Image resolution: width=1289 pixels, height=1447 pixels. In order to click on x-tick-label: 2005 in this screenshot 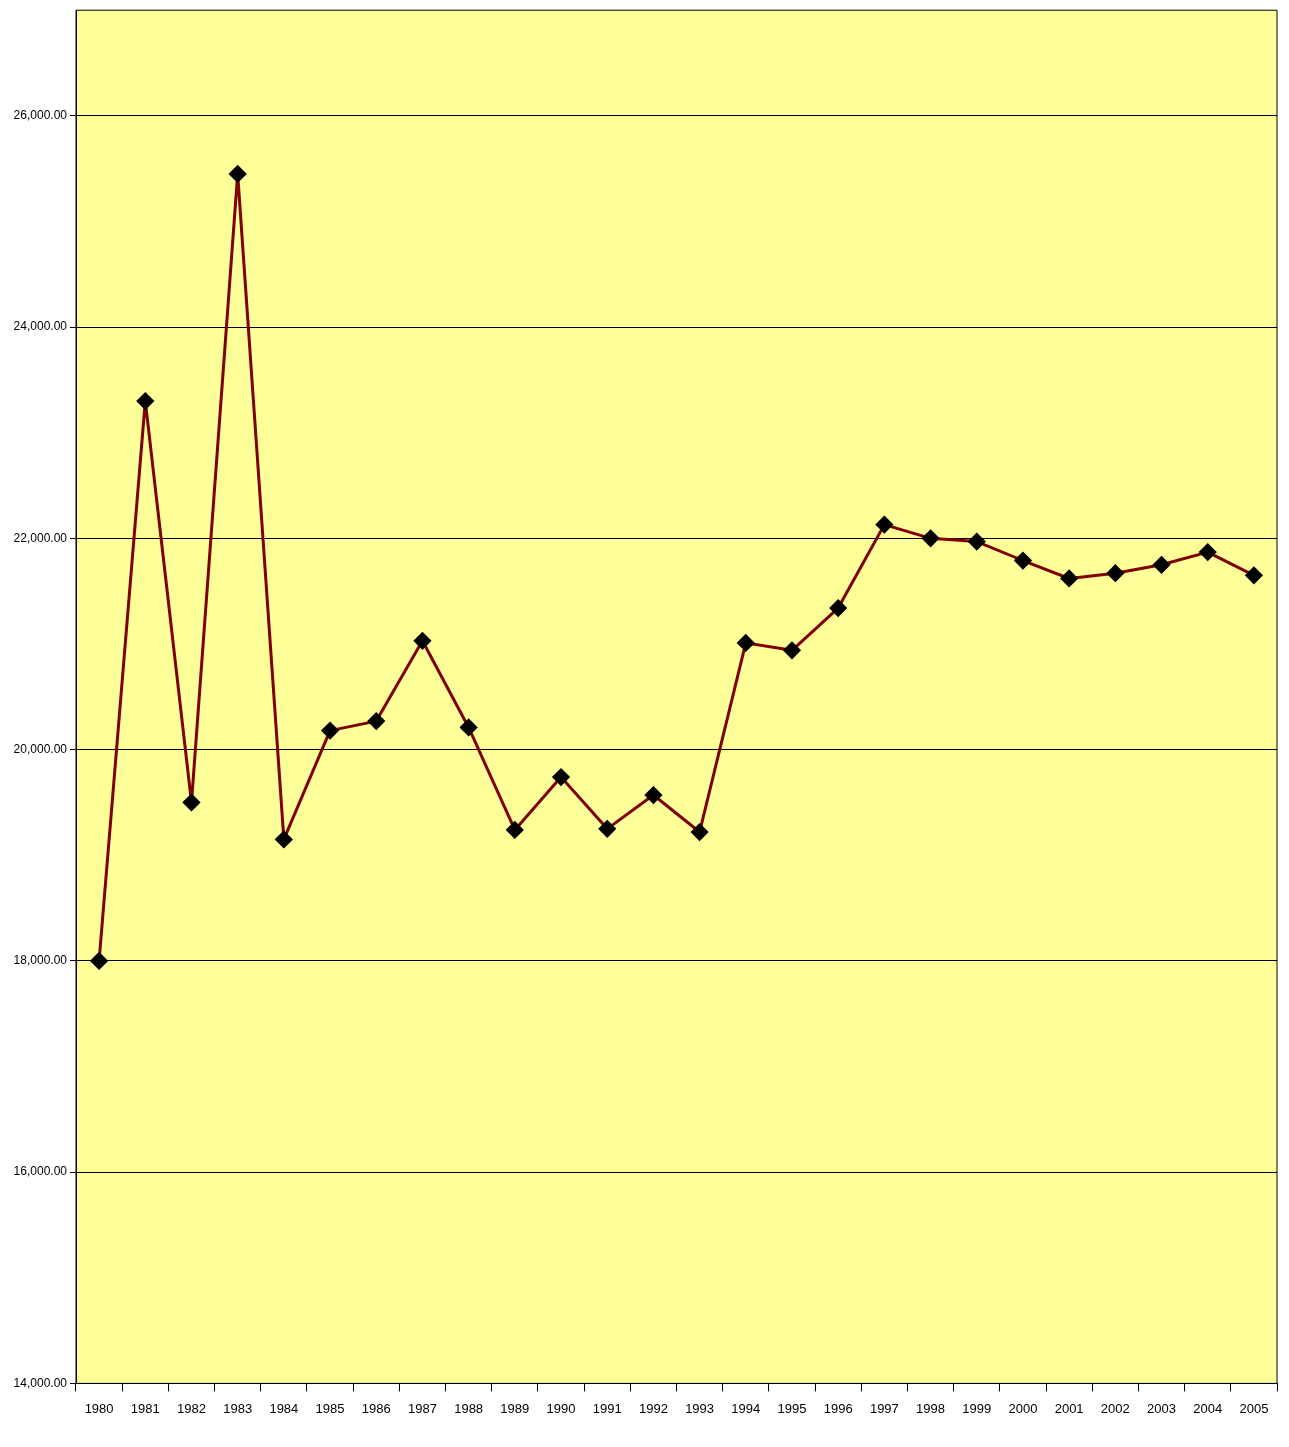, I will do `click(1254, 1408)`.